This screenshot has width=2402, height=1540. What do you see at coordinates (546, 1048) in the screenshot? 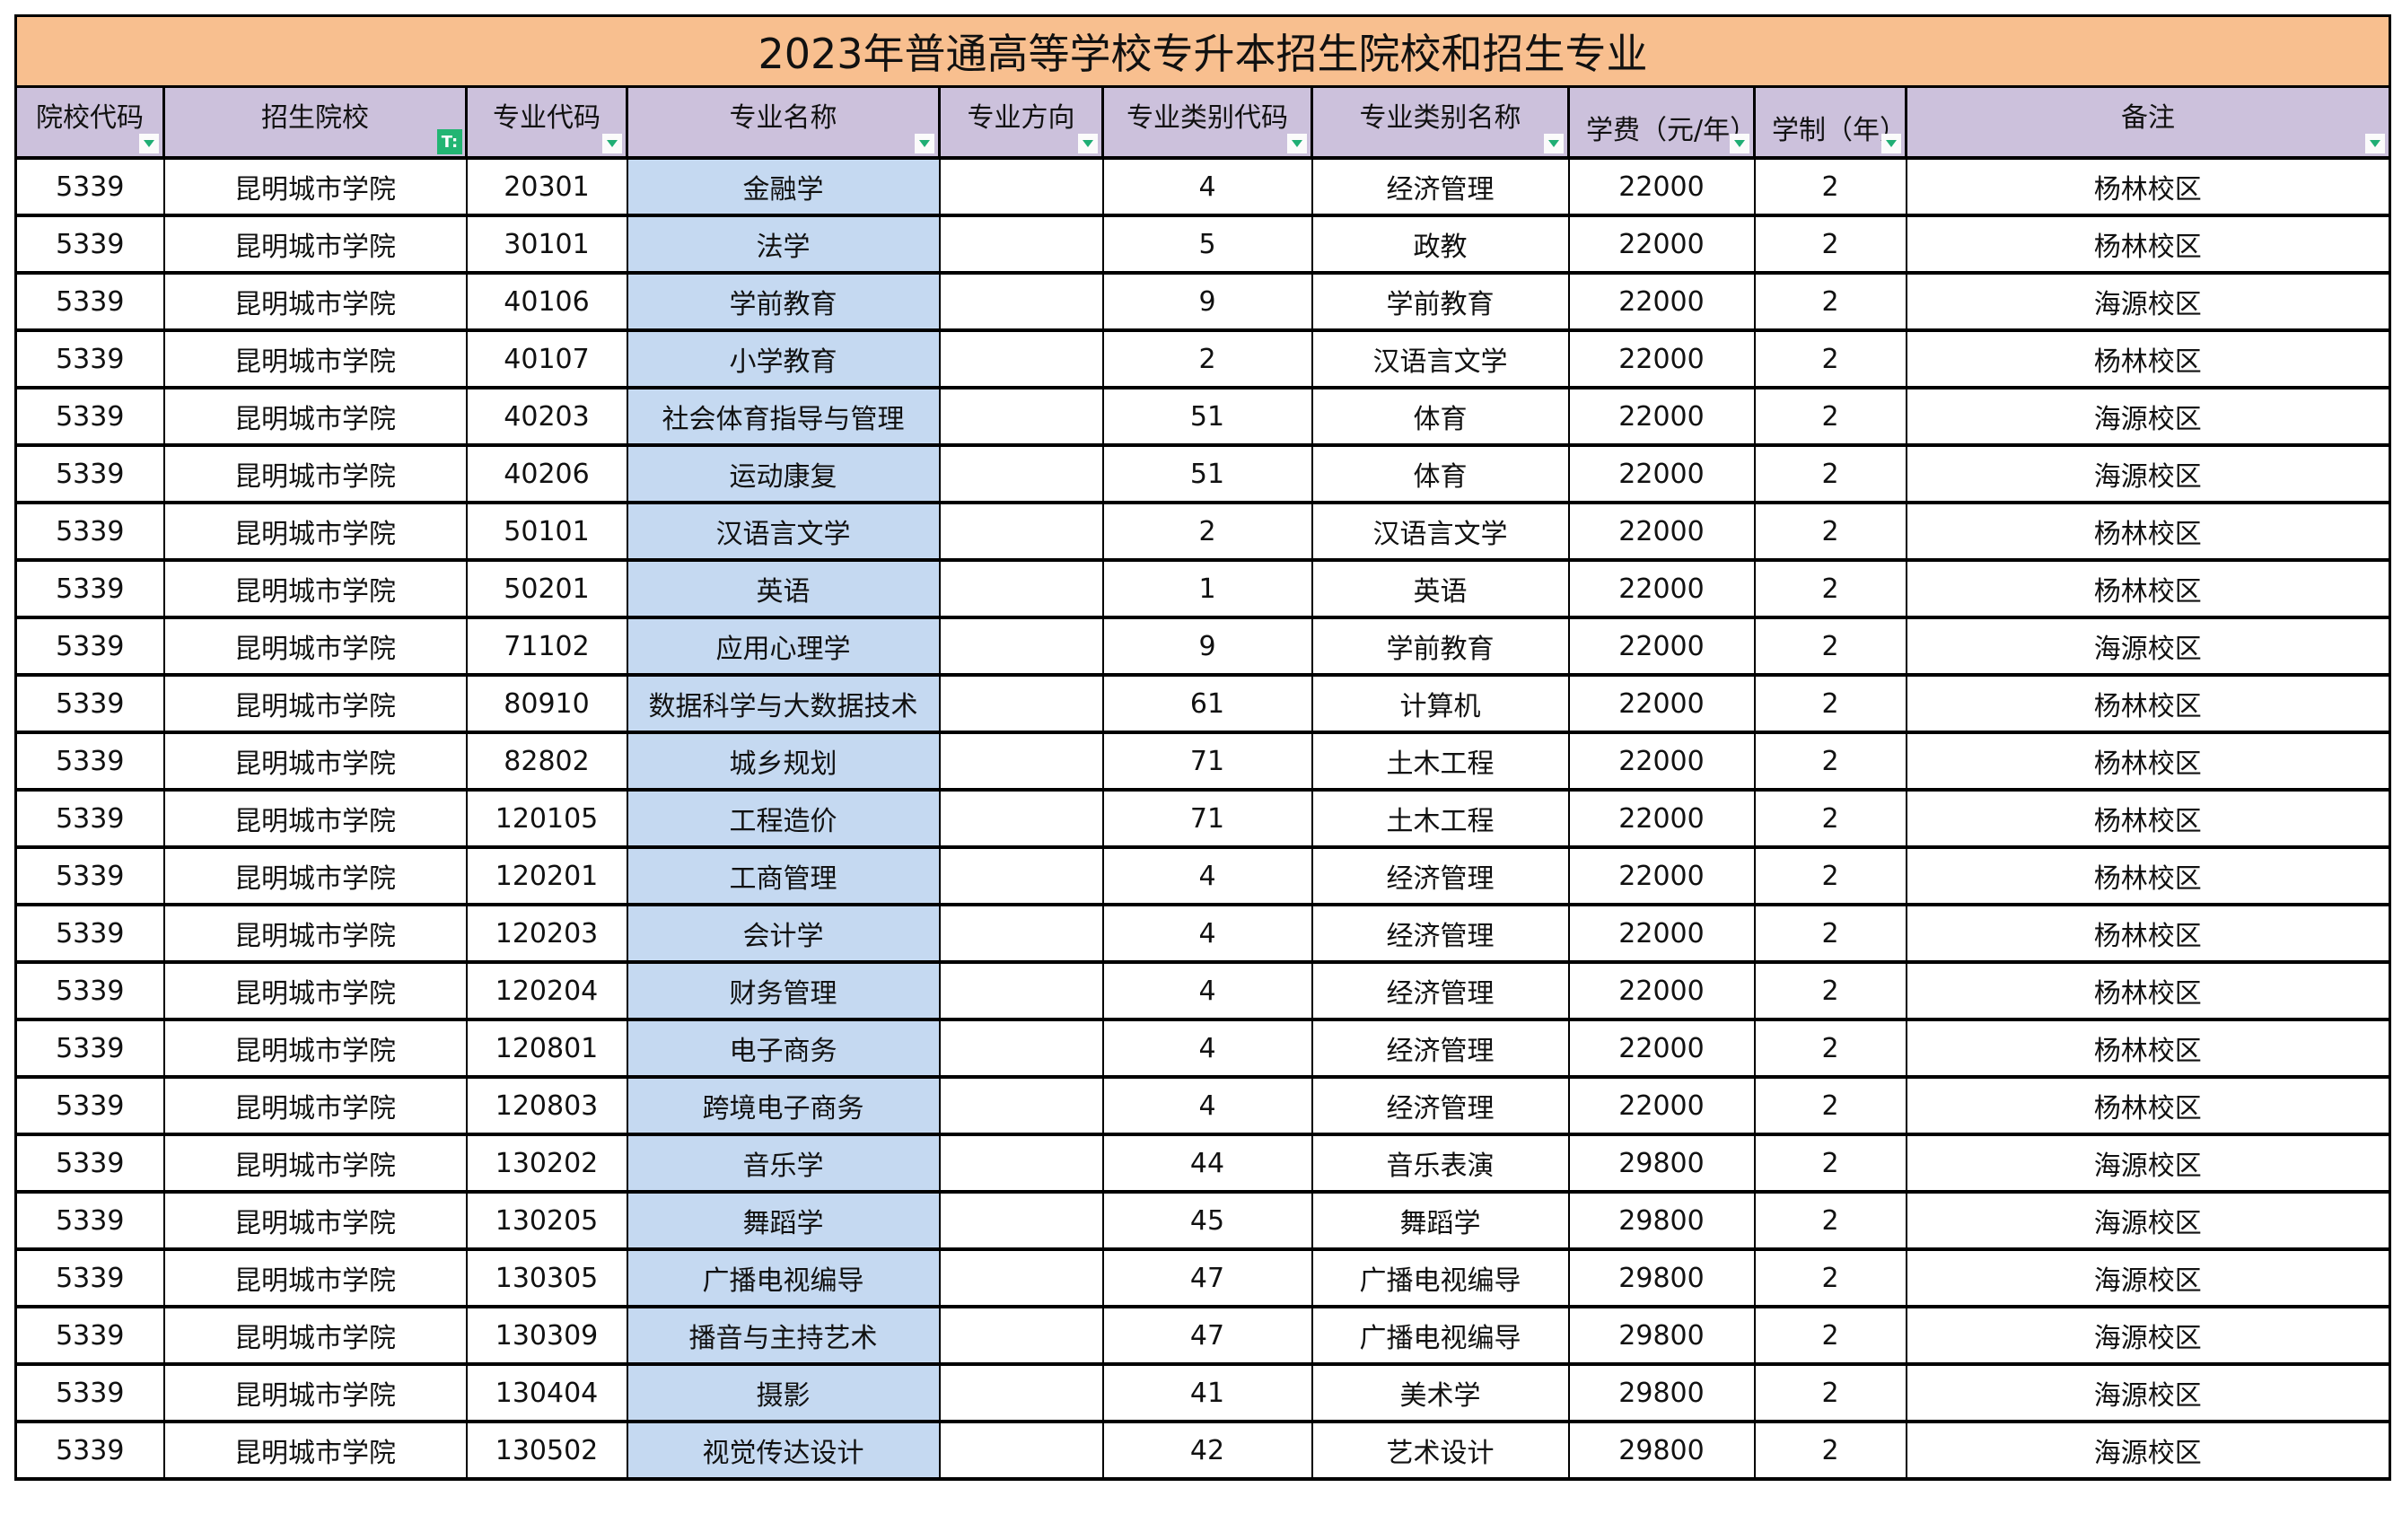
I see `cell-major-code: 120801` at bounding box center [546, 1048].